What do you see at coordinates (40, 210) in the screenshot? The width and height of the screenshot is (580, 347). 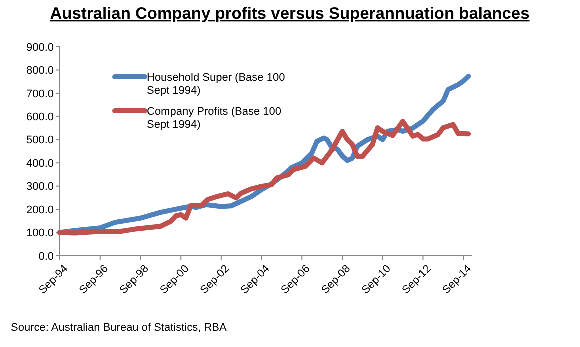 I see `y-tick-label: 200.0` at bounding box center [40, 210].